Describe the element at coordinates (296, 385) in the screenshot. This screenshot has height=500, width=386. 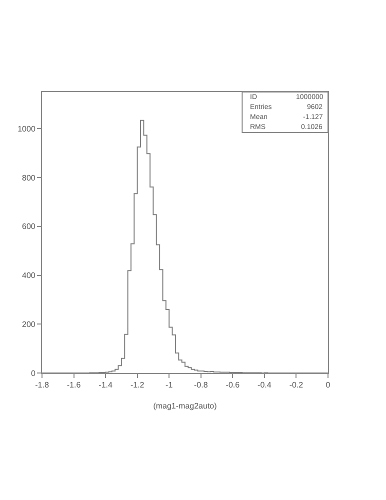
I see `x-tick-label: -0.2` at that location.